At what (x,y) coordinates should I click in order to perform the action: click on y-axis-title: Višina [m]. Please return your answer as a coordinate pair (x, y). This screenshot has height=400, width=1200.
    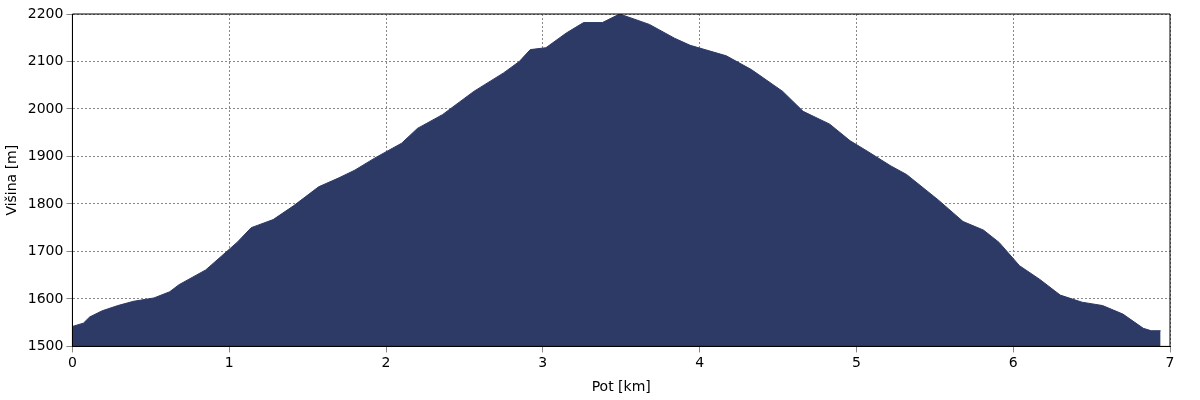
    Looking at the image, I should click on (11, 180).